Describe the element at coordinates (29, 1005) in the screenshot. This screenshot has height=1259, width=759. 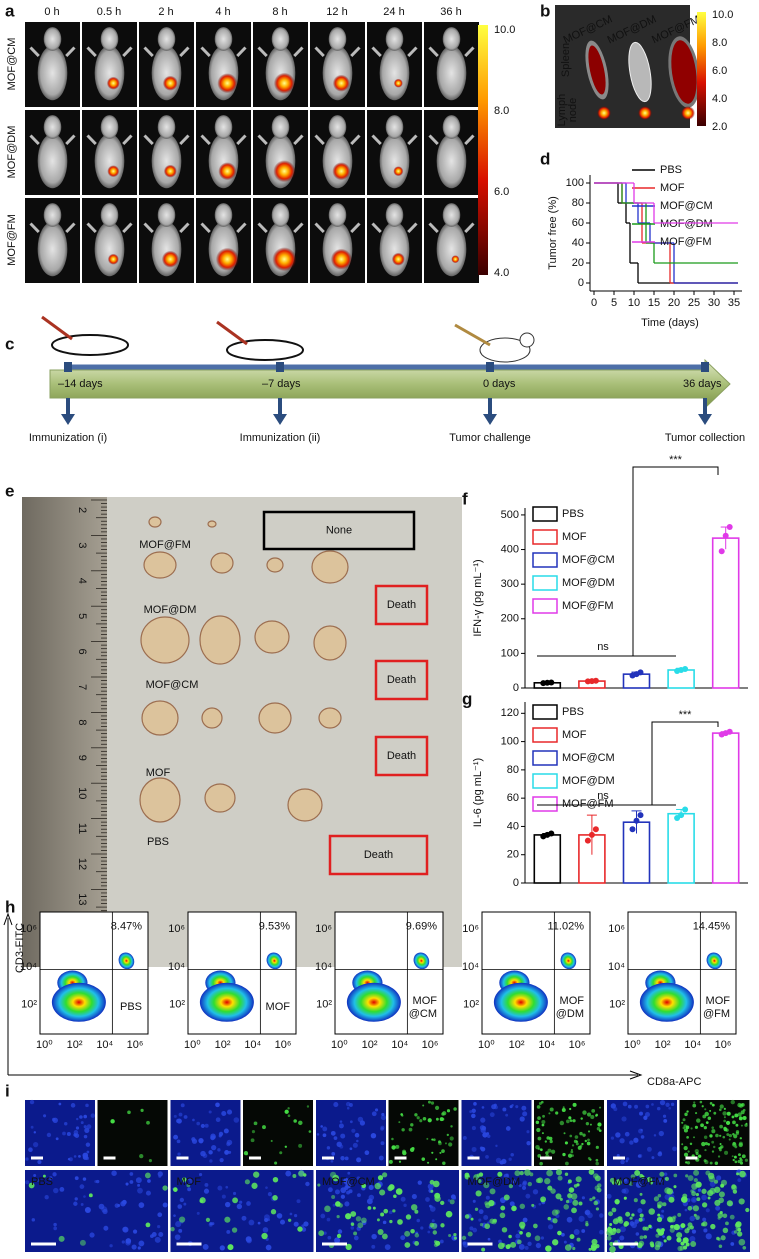
I see `y-tick-label: 10²` at that location.